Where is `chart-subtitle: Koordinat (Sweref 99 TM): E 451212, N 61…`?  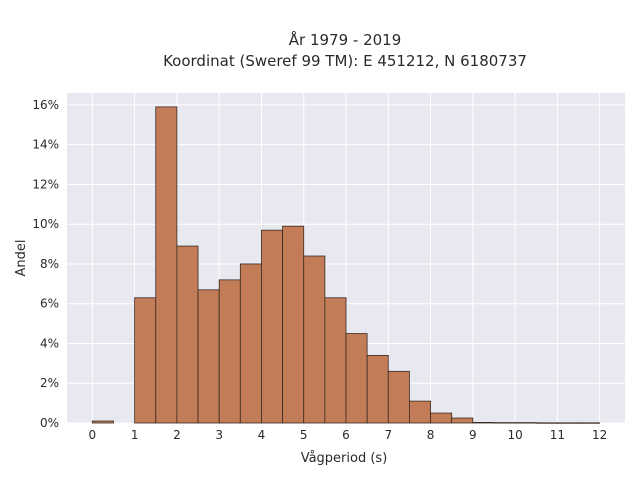 chart-subtitle: Koordinat (Sweref 99 TM): E 451212, N 61… is located at coordinates (345, 61).